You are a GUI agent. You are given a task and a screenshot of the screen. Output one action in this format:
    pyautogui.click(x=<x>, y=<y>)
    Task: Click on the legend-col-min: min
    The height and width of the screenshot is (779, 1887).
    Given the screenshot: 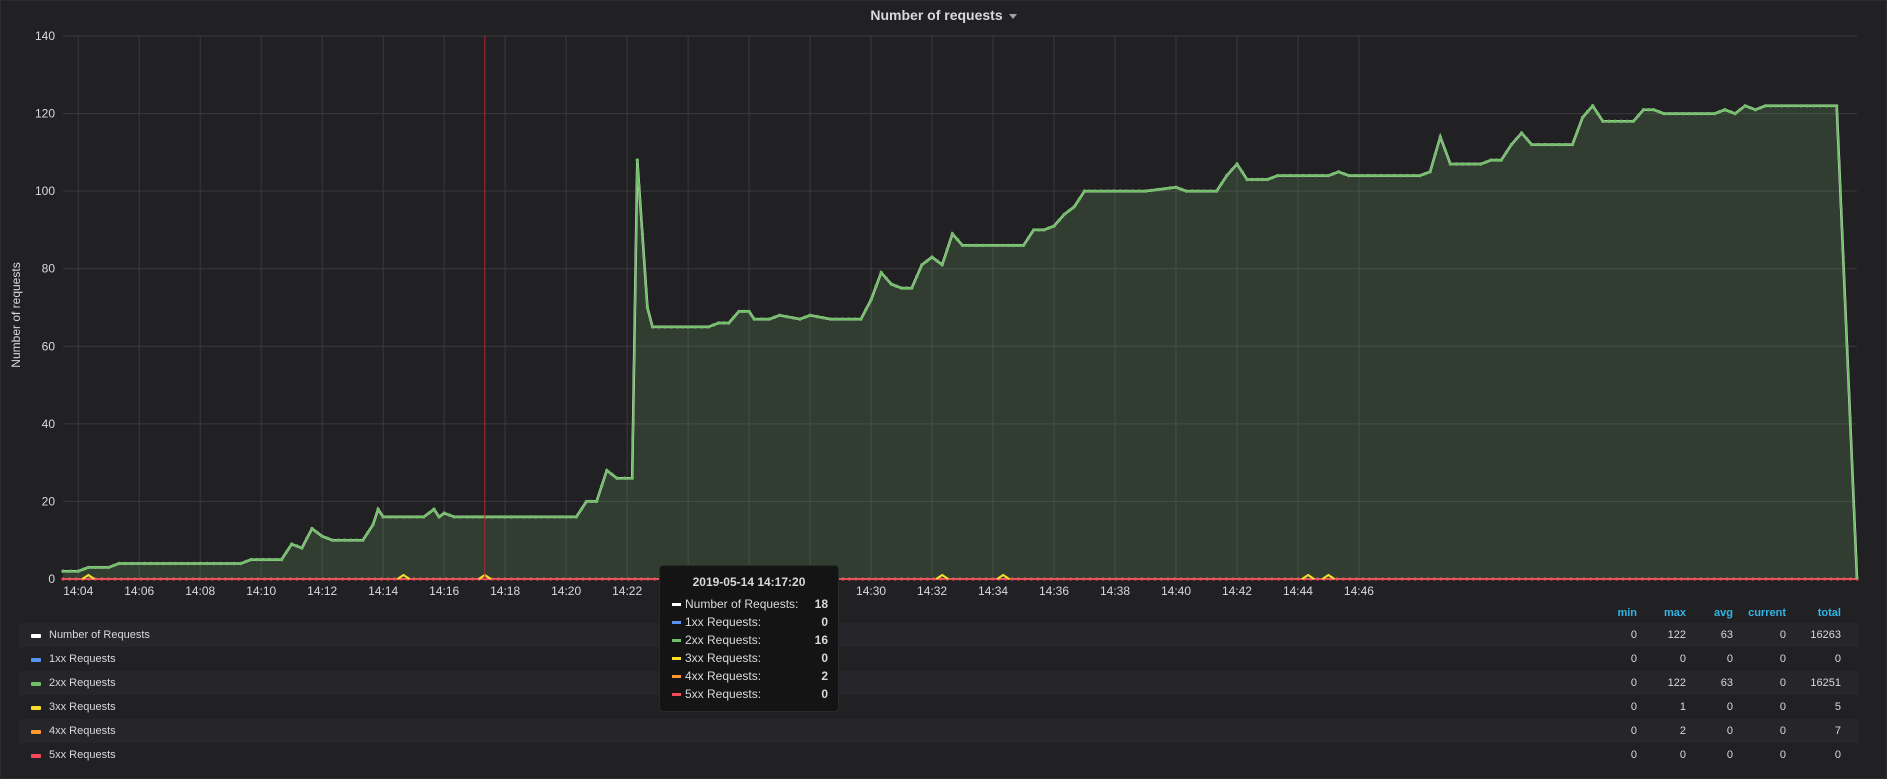 What is the action you would take?
    pyautogui.click(x=1627, y=613)
    